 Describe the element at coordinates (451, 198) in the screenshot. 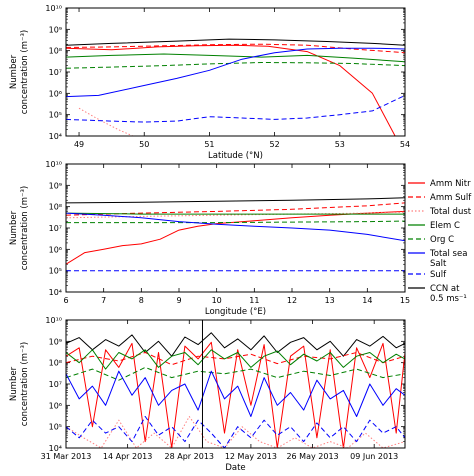

I see `legend-label: Amm Sulf` at that location.